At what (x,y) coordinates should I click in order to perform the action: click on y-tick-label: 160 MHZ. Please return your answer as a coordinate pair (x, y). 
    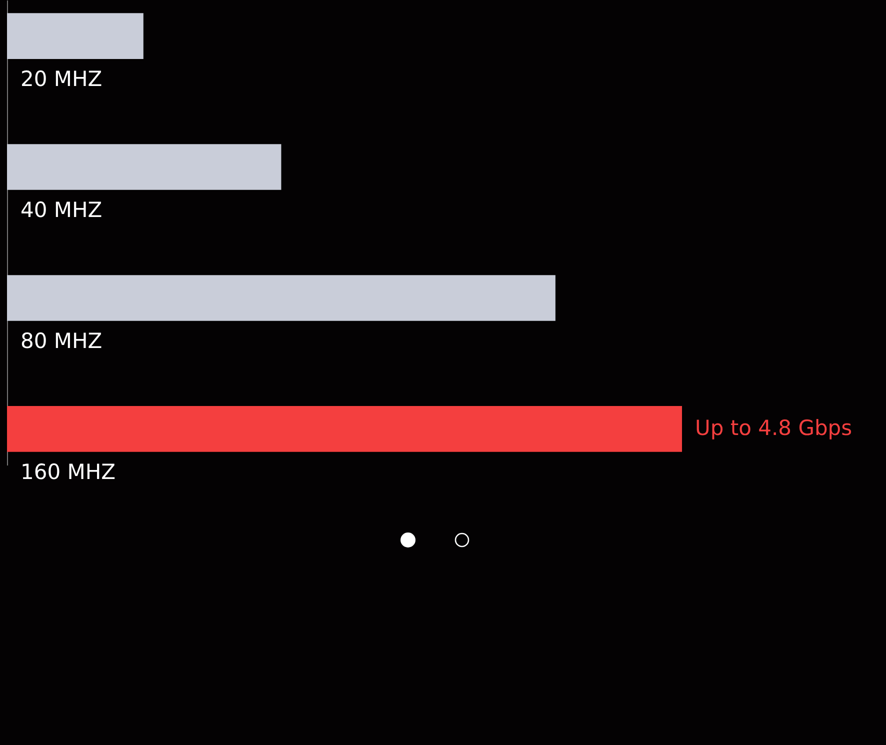
    Looking at the image, I should click on (68, 472).